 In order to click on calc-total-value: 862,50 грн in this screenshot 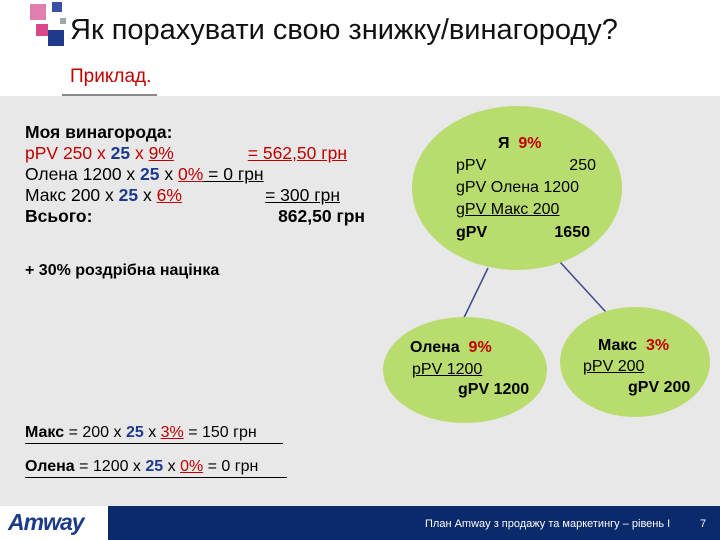, I will do `click(321, 216)`.